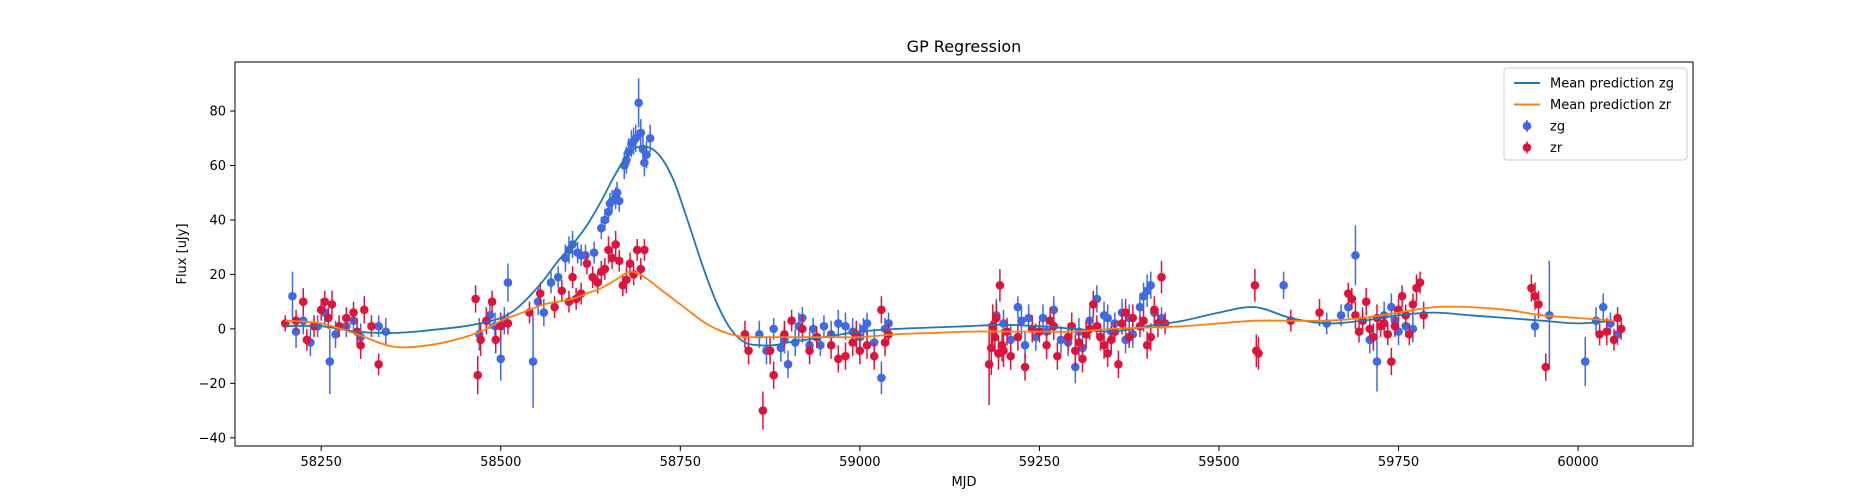  I want to click on legend-label: Mean prediction zr, so click(1611, 105).